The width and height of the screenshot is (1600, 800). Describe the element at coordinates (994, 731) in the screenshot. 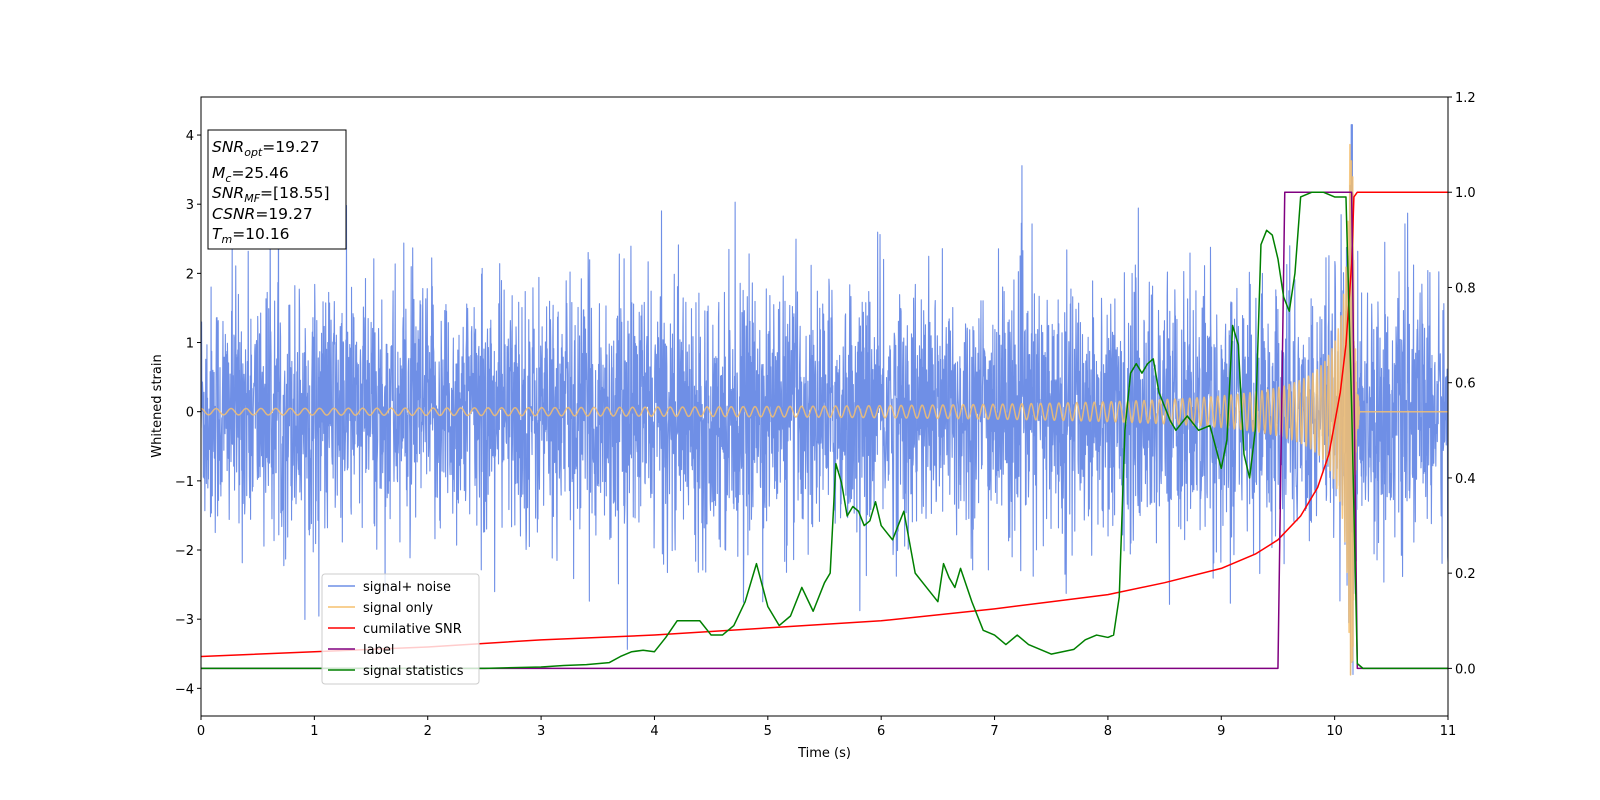

I see `x-tick-label: 7` at that location.